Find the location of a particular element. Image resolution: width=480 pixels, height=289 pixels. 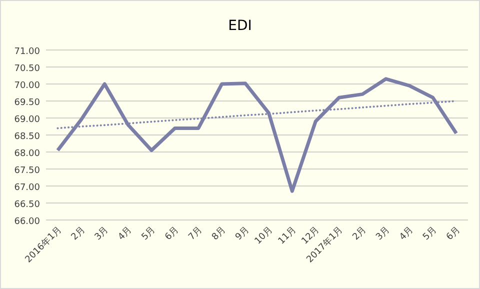

x-tick-label: 10月 is located at coordinates (264, 236).